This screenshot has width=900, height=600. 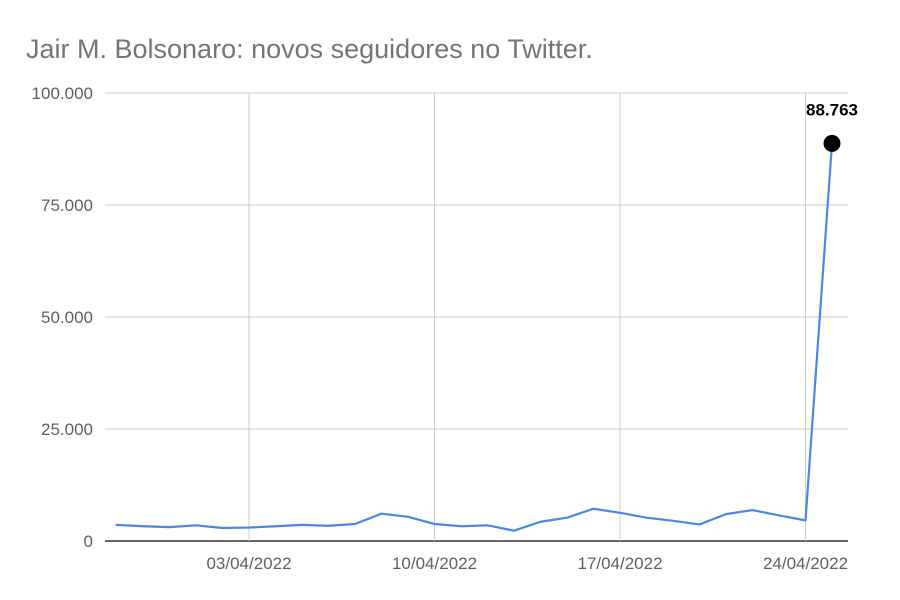 What do you see at coordinates (805, 563) in the screenshot?
I see `x-tick-label: 24/04/2022` at bounding box center [805, 563].